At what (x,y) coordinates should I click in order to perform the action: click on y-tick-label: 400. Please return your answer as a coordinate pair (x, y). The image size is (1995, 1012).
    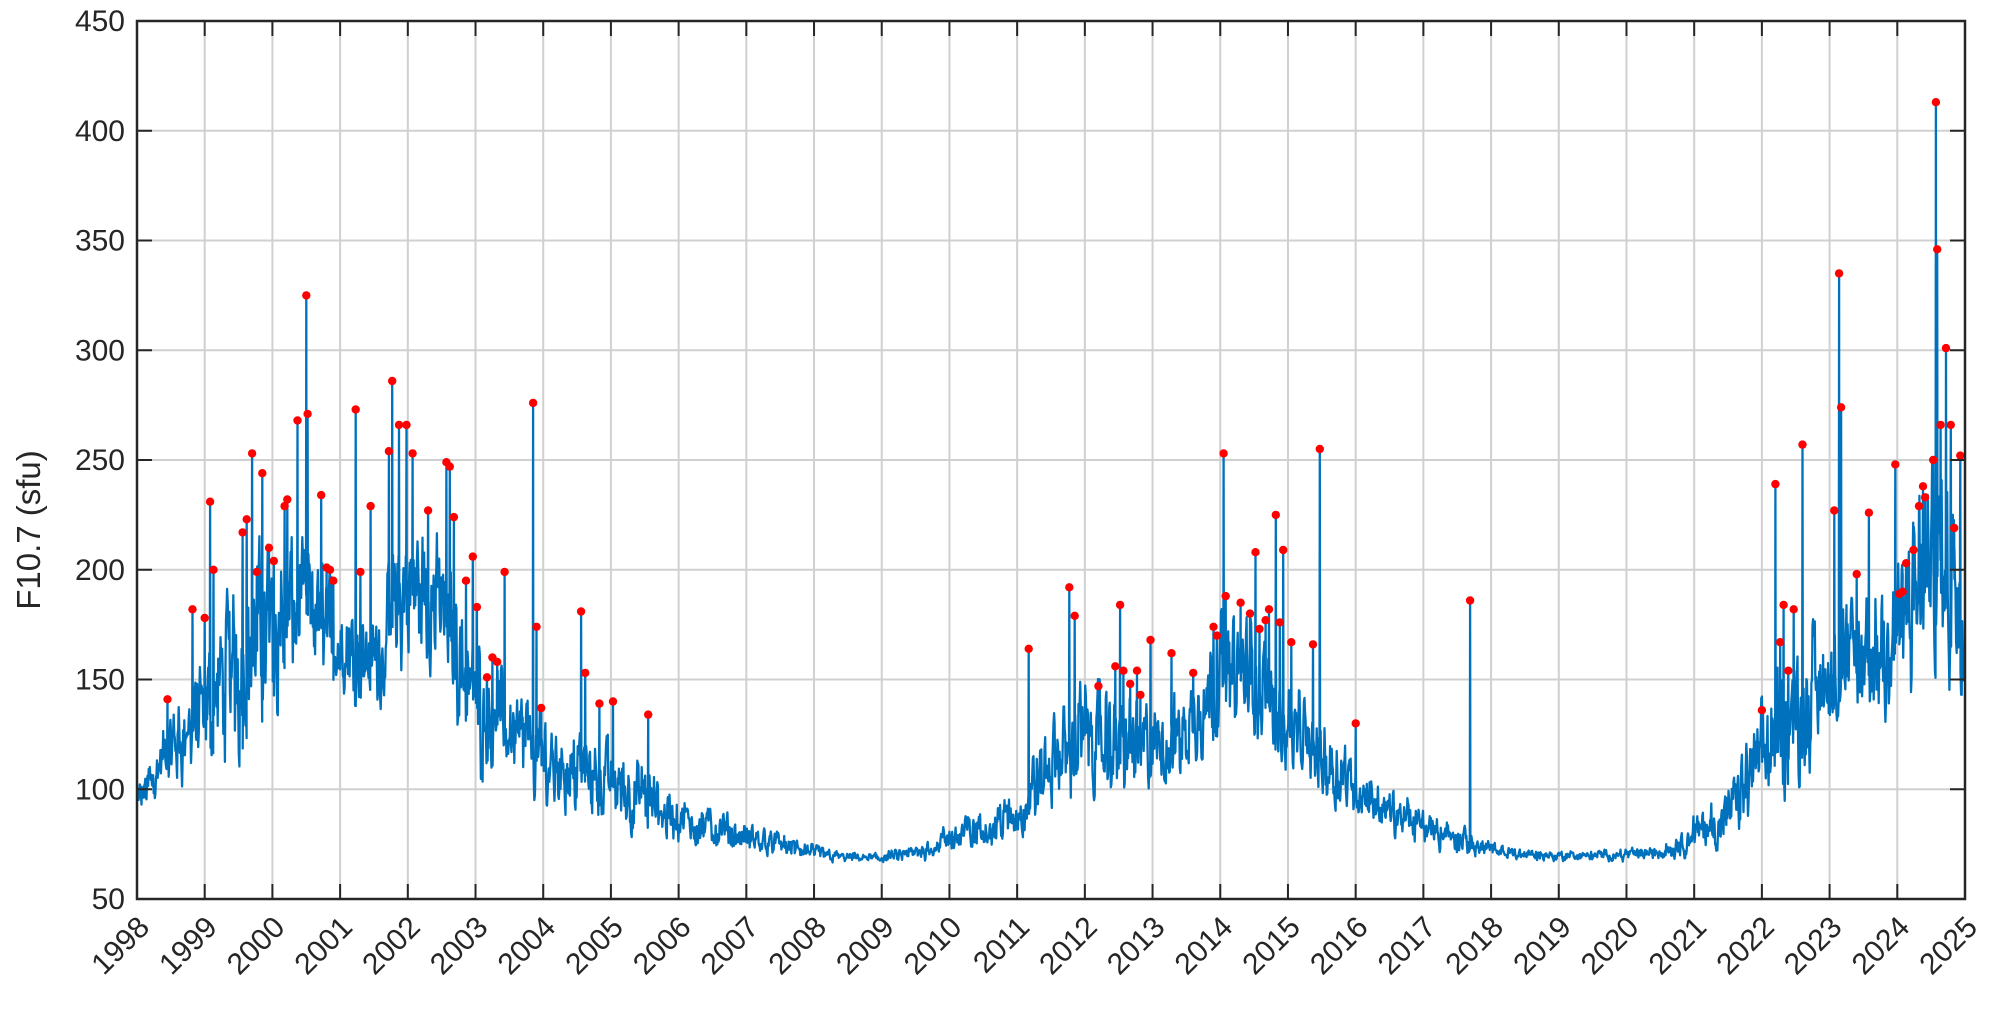
    Looking at the image, I should click on (100, 131).